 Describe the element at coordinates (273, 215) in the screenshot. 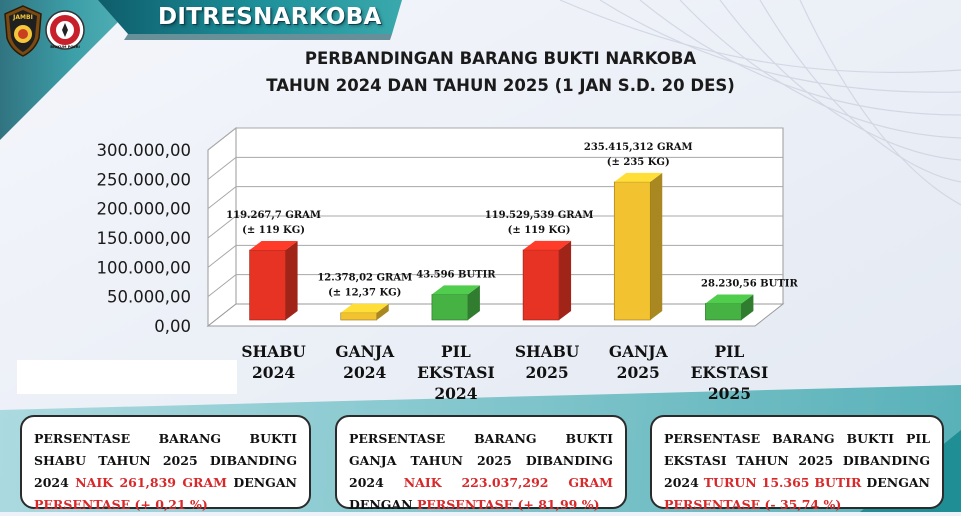

I see `data-label: 119.267,7 GRAM` at that location.